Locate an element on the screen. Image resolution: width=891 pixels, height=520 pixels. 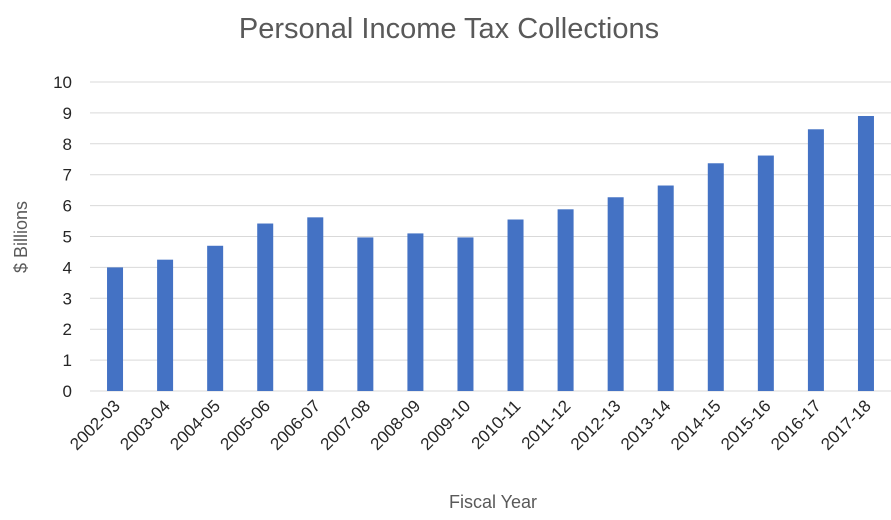
x-tick-label: 2006-07 is located at coordinates (296, 425).